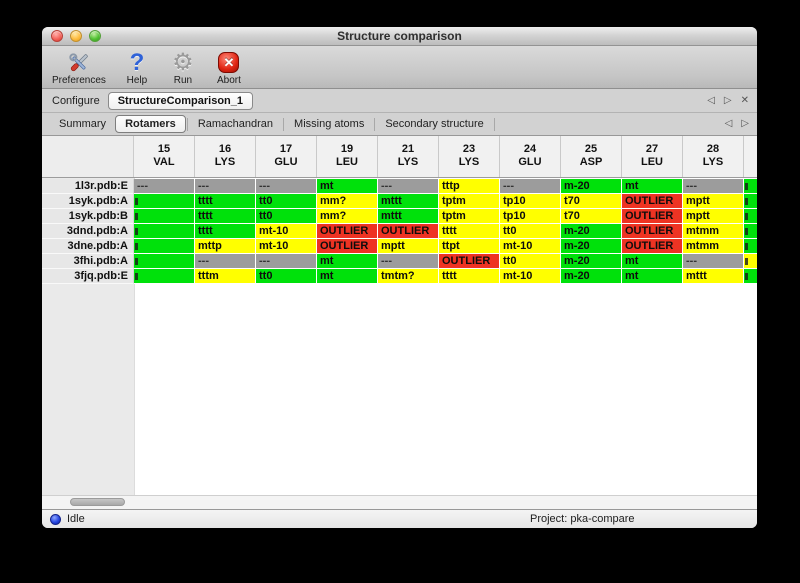 This screenshot has height=583, width=800. What do you see at coordinates (745, 123) in the screenshot?
I see `tabs-next-icon: ▷` at bounding box center [745, 123].